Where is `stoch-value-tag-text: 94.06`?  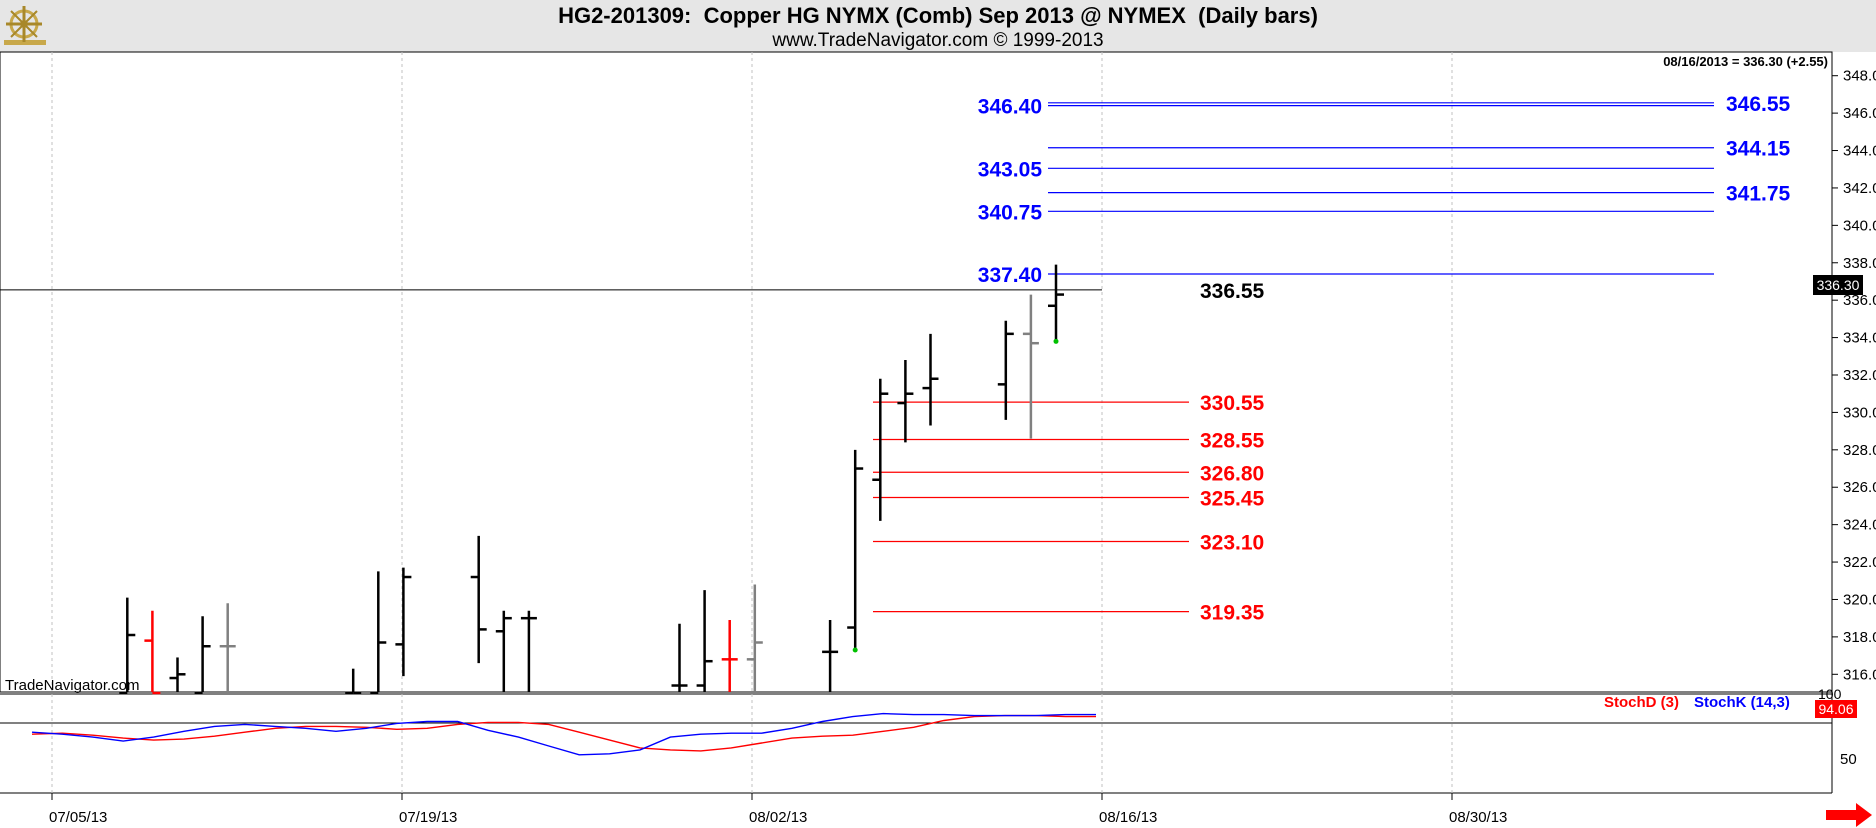
stoch-value-tag-text: 94.06 is located at coordinates (1835, 709).